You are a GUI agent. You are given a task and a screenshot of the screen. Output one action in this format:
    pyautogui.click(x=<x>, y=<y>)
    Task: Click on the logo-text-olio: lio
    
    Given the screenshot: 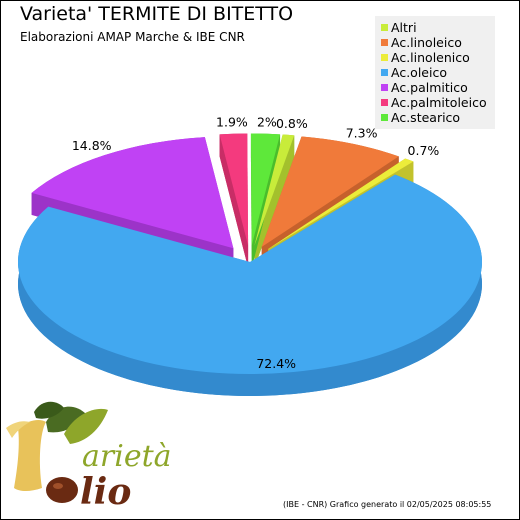 What is the action you would take?
    pyautogui.click(x=105, y=492)
    